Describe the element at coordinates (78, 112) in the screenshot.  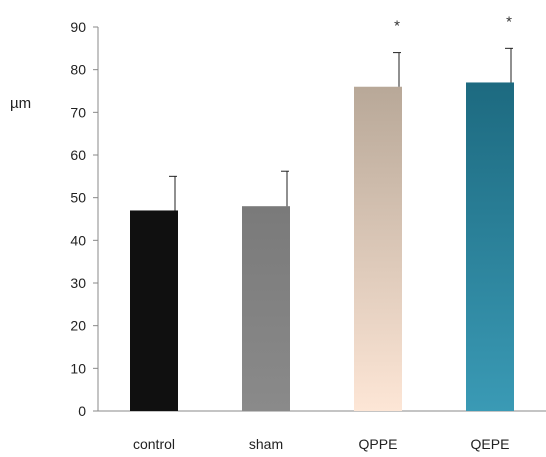
I see `y-tick-label: 70` at that location.